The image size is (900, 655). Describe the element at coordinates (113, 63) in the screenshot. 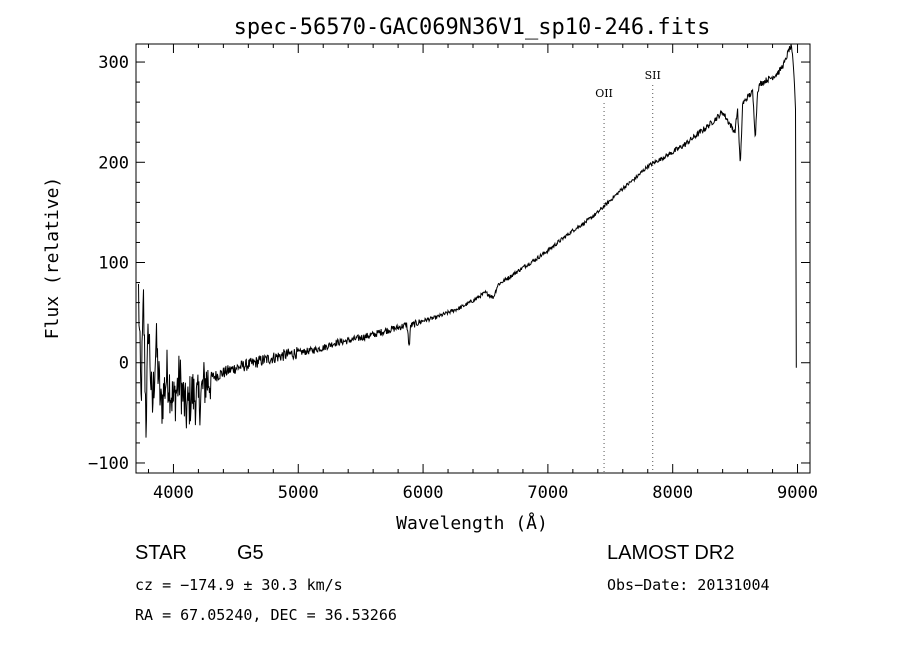

I see `y-tick-label: 300` at that location.